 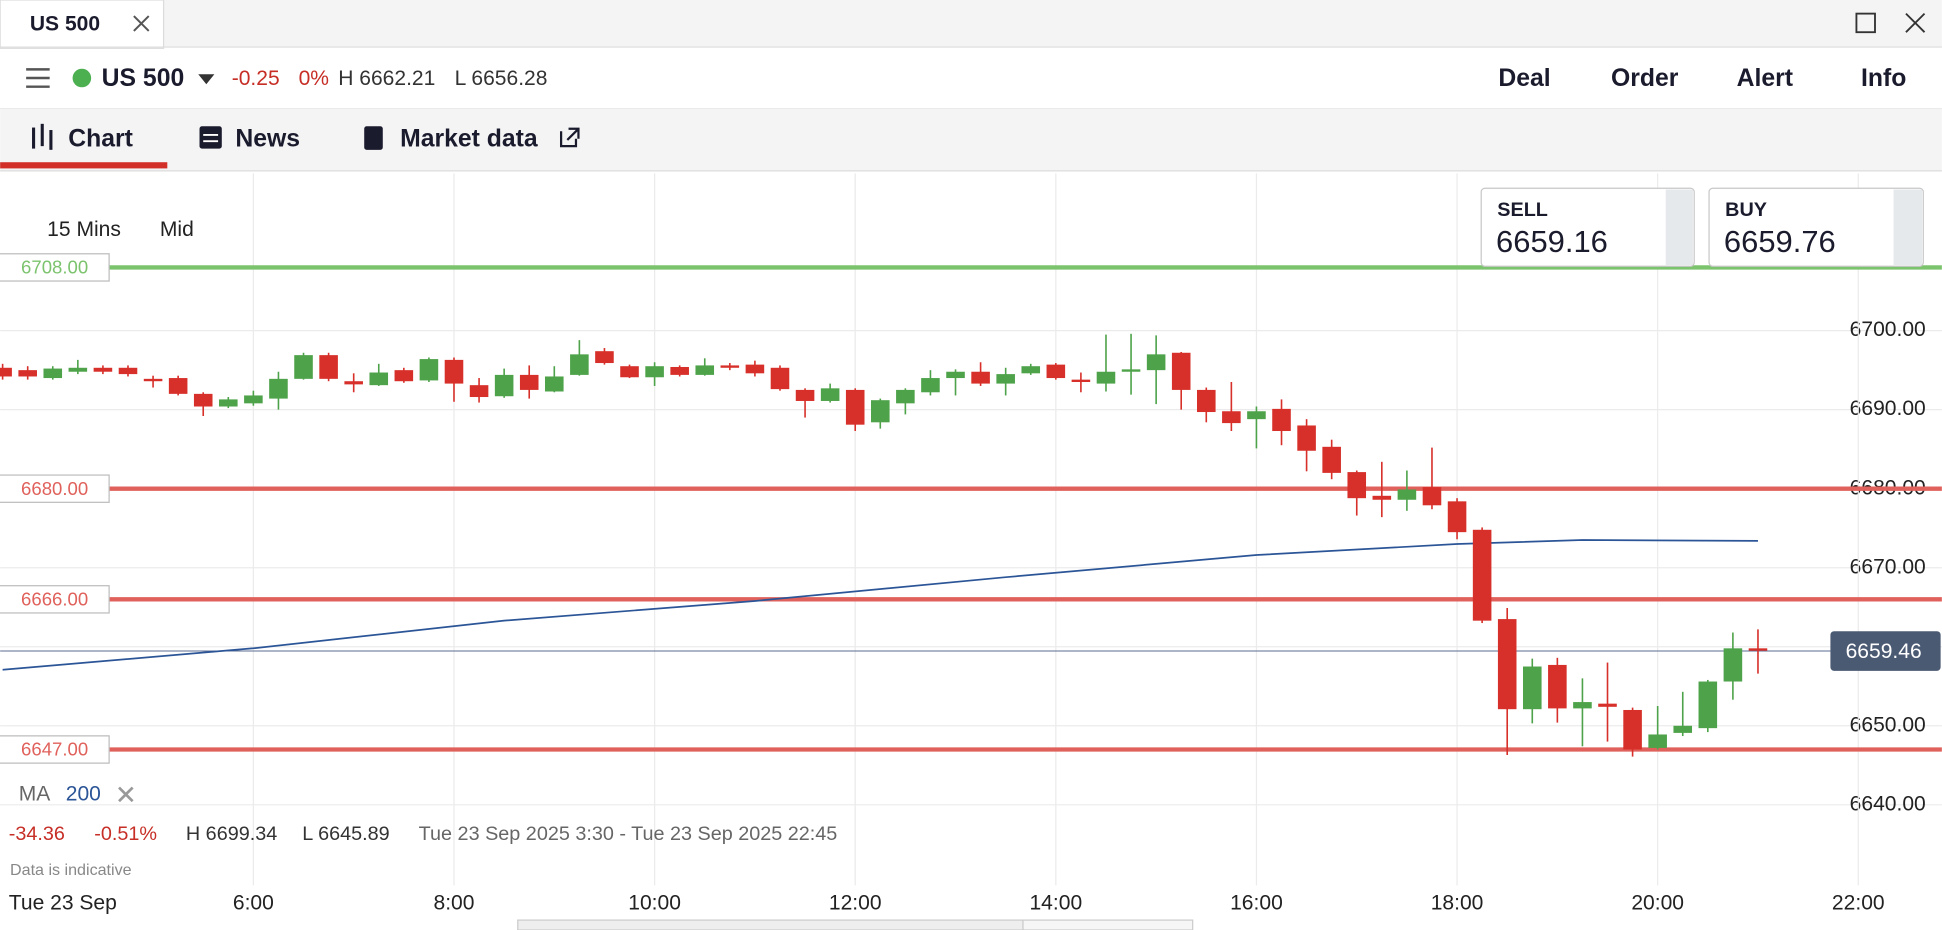 I want to click on y-tick-label: 6700.00, so click(x=1888, y=329).